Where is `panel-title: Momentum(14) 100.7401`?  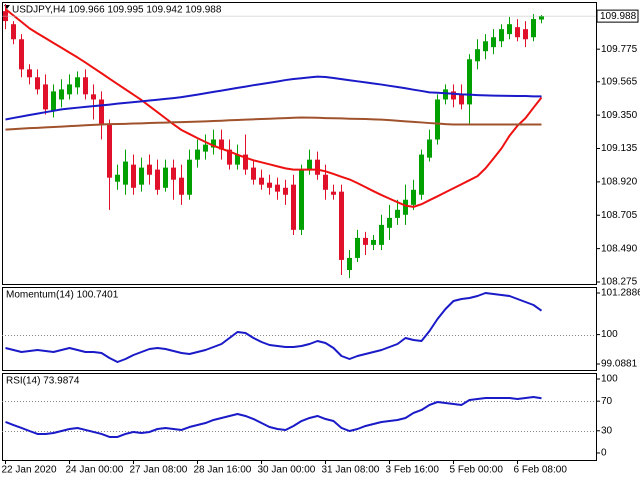 panel-title: Momentum(14) 100.7401 is located at coordinates (62, 295).